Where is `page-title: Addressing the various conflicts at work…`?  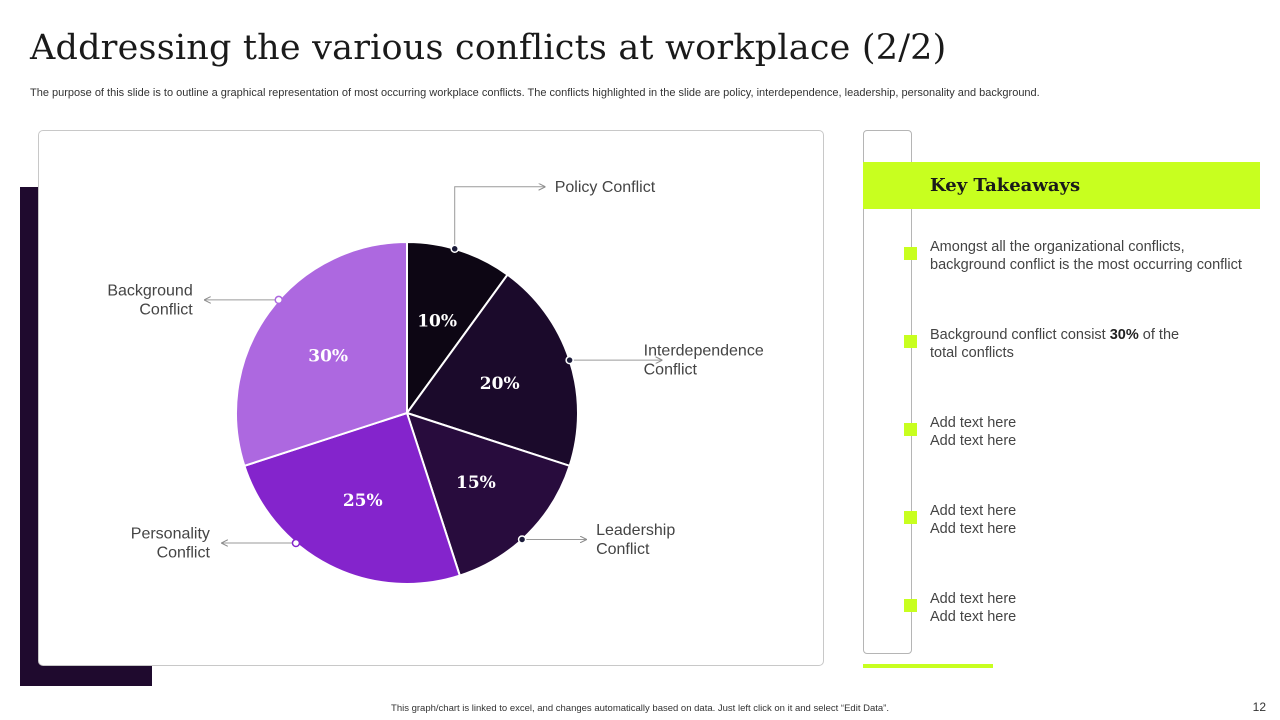 page-title: Addressing the various conflicts at work… is located at coordinates (488, 48).